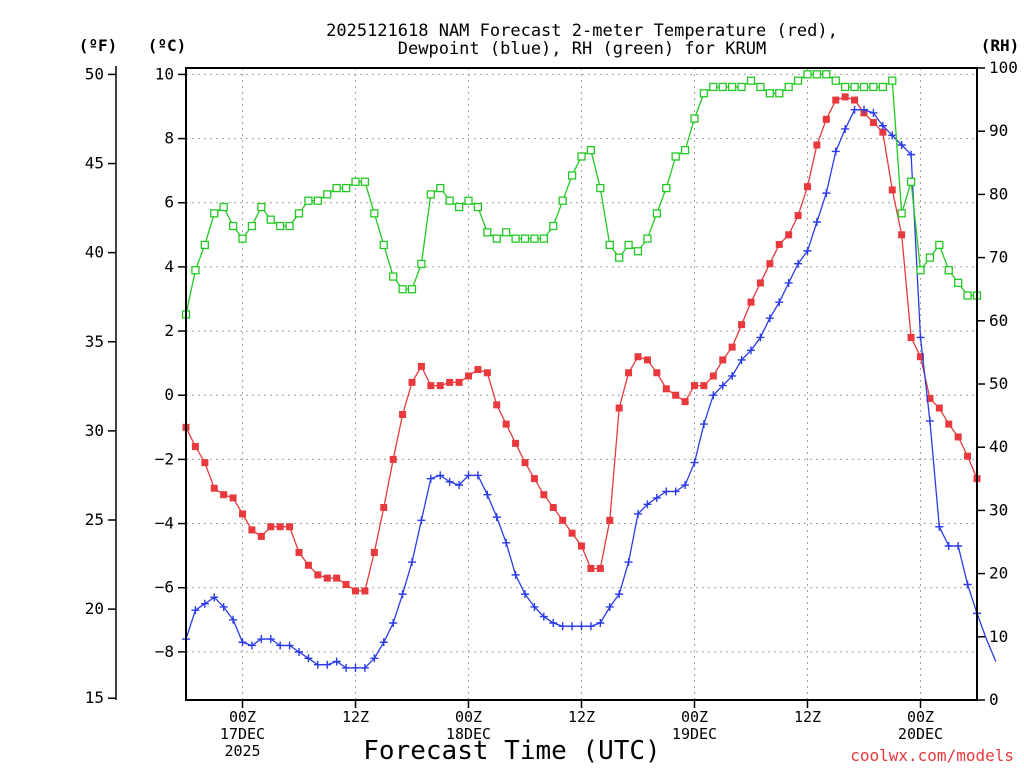  Describe the element at coordinates (94, 519) in the screenshot. I see `fahrenheit-tick-label: 25` at that location.